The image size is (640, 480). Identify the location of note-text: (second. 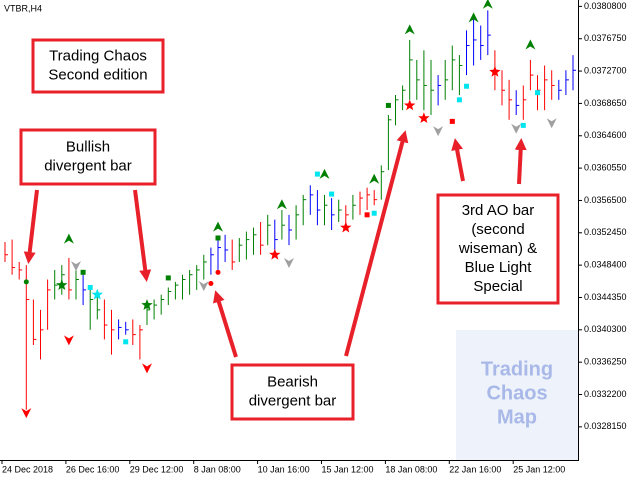
(497, 229).